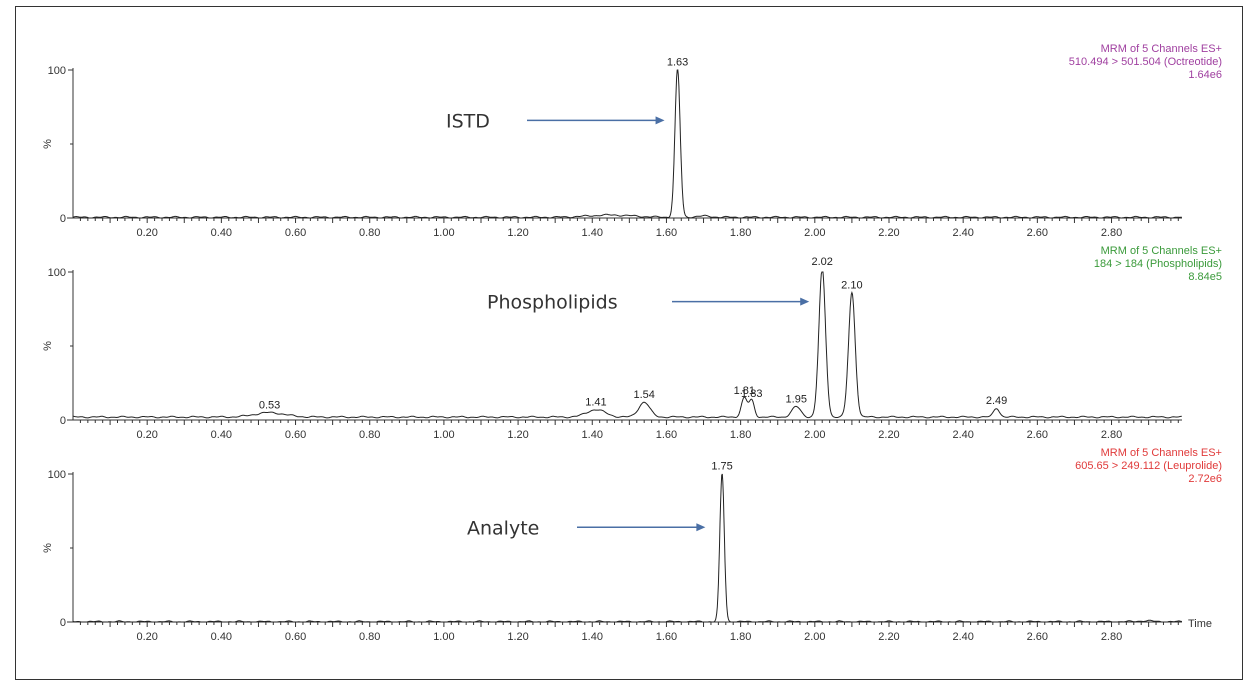  Describe the element at coordinates (595, 403) in the screenshot. I see `peak-label: 1.41` at that location.